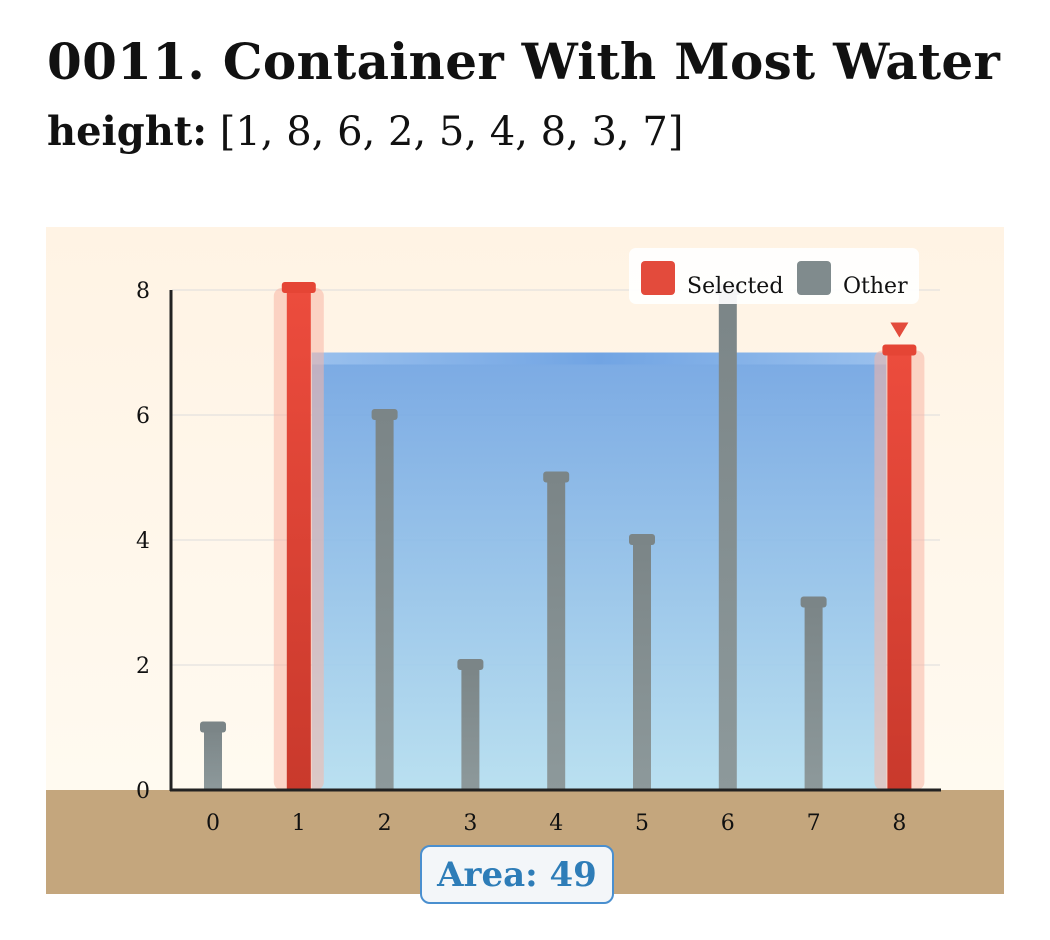  Describe the element at coordinates (814, 278) in the screenshot. I see `legend-swatch-other` at that location.